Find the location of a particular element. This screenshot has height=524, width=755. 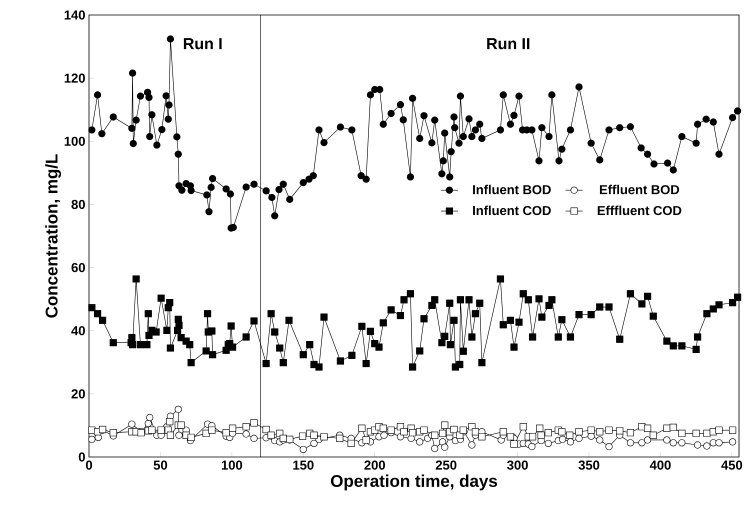

x-tick-label: 100 is located at coordinates (232, 465).